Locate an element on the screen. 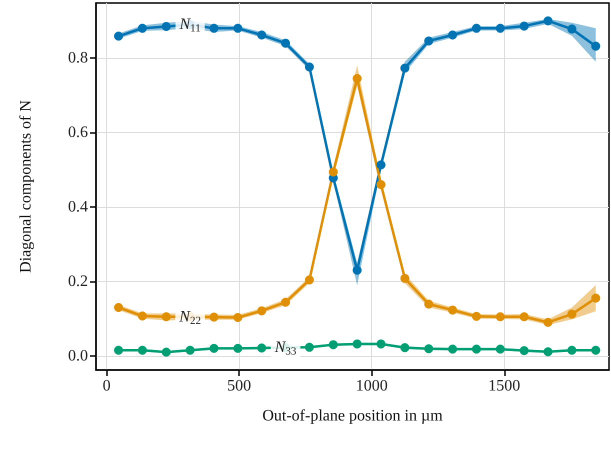  y-tick-label: 0.2 is located at coordinates (78, 281).